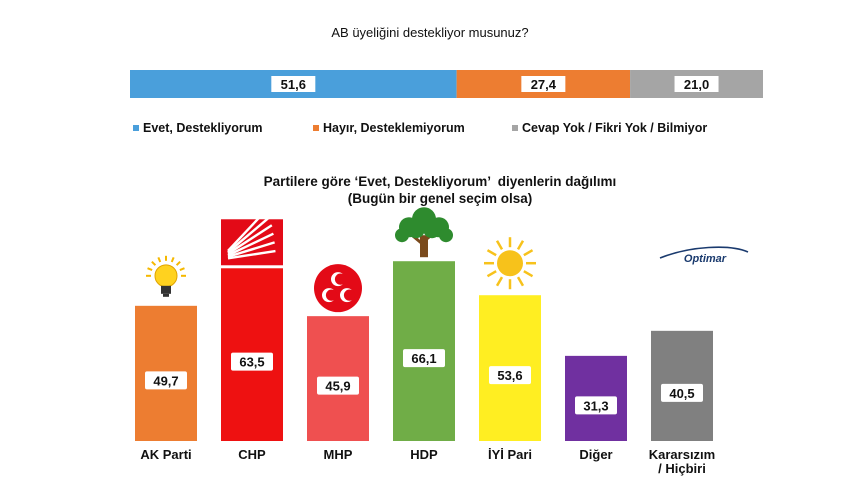 The height and width of the screenshot is (480, 860). I want to click on optimar-logo-text: Optimar, so click(705, 259).